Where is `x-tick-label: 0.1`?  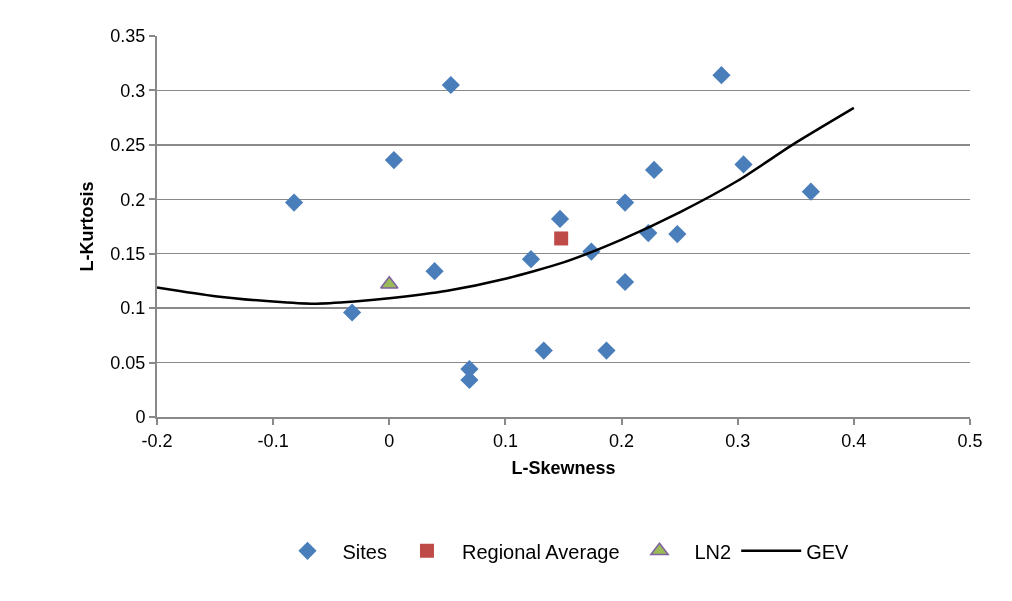 x-tick-label: 0.1 is located at coordinates (505, 440).